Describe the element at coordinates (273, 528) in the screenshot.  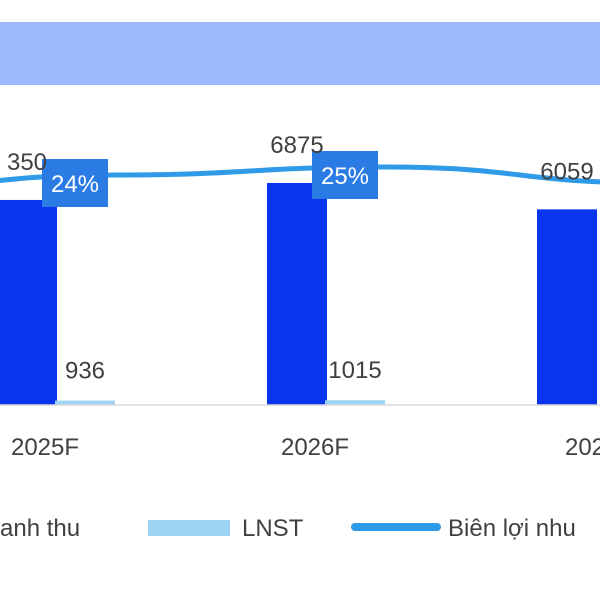
I see `legend-lnst-label: LNST` at that location.